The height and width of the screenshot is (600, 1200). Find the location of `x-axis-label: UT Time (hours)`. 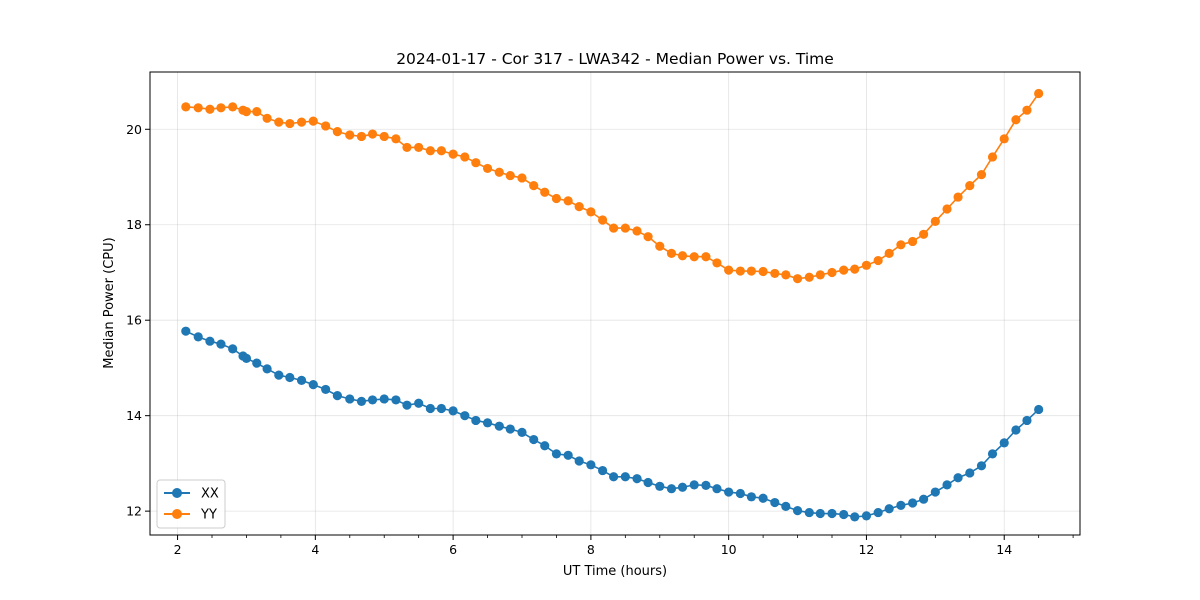

x-axis-label: UT Time (hours) is located at coordinates (615, 571).